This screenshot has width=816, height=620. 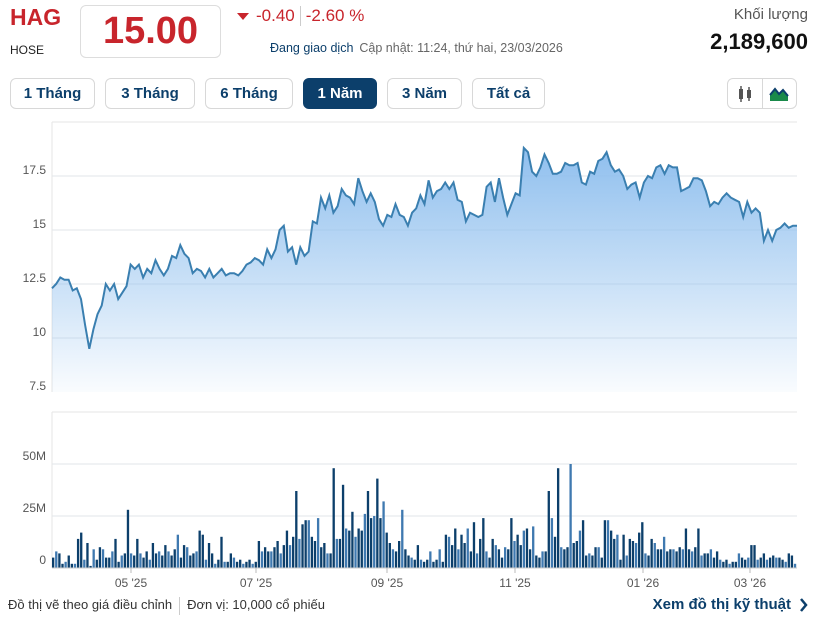 I want to click on price-change: -0.40 -2.60 %, so click(x=300, y=16).